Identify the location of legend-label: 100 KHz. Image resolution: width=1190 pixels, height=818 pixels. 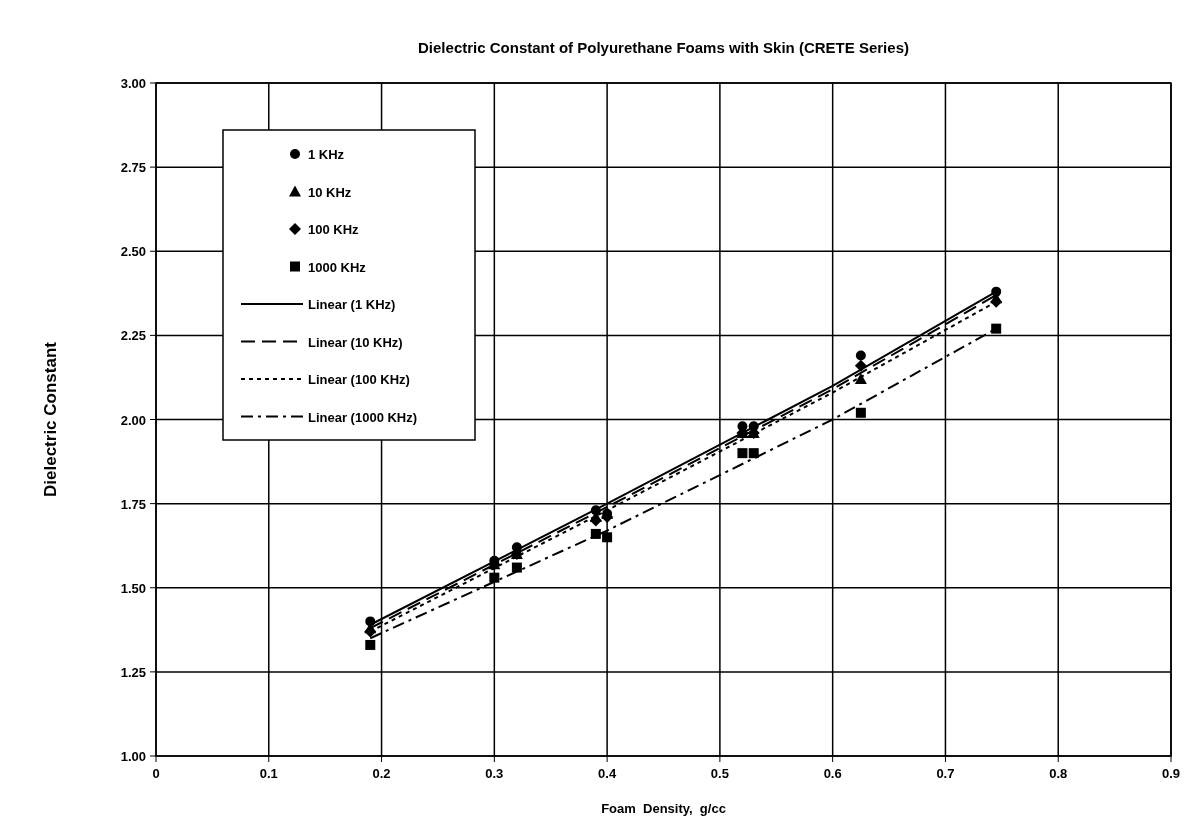
(334, 229).